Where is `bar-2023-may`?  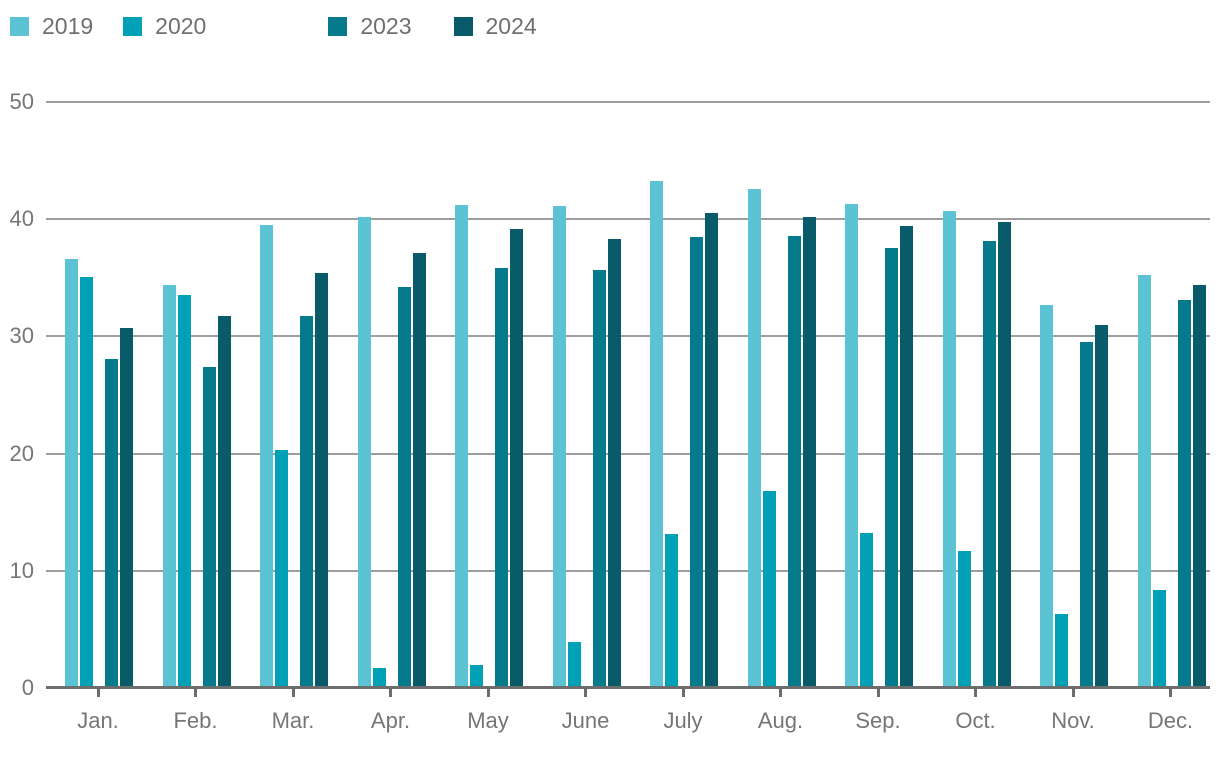
bar-2023-may is located at coordinates (501, 478).